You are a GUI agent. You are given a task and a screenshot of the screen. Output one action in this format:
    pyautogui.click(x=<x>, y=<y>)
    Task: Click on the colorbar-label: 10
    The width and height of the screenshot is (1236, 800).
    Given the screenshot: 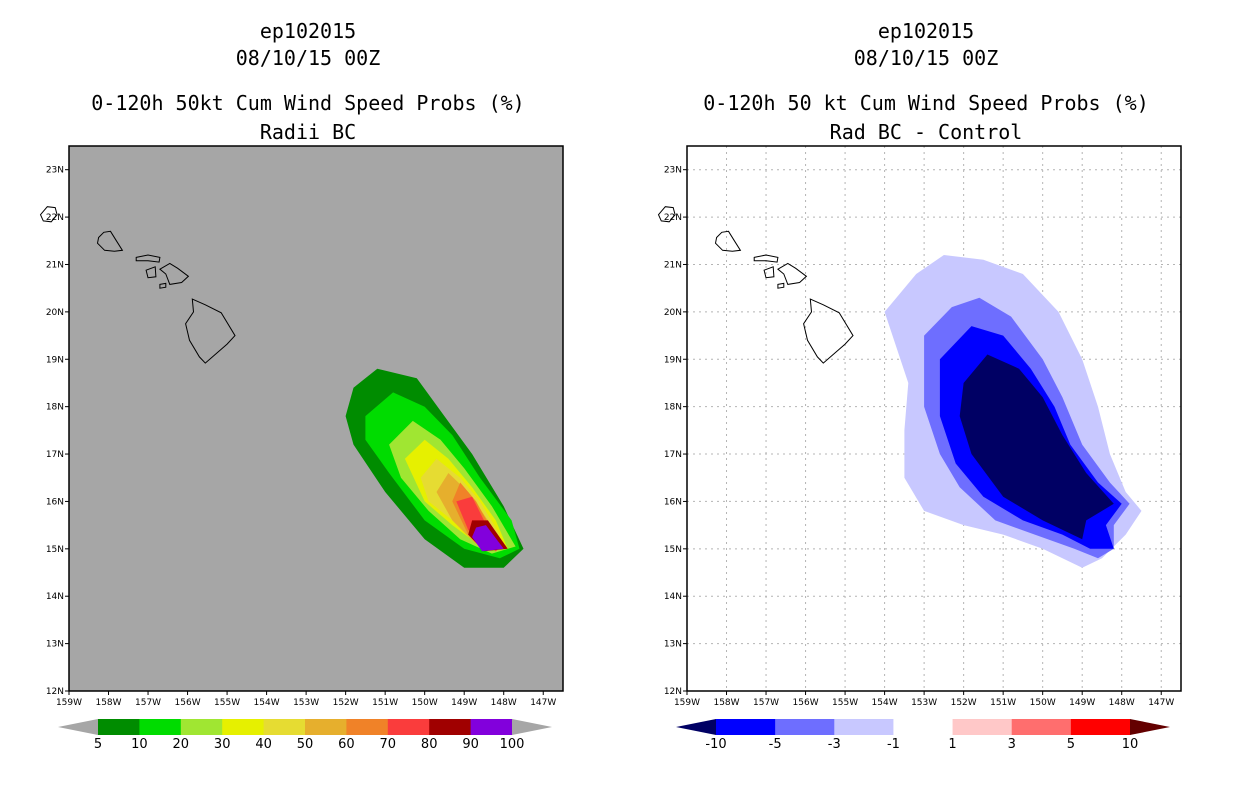 What is the action you would take?
    pyautogui.click(x=139, y=744)
    